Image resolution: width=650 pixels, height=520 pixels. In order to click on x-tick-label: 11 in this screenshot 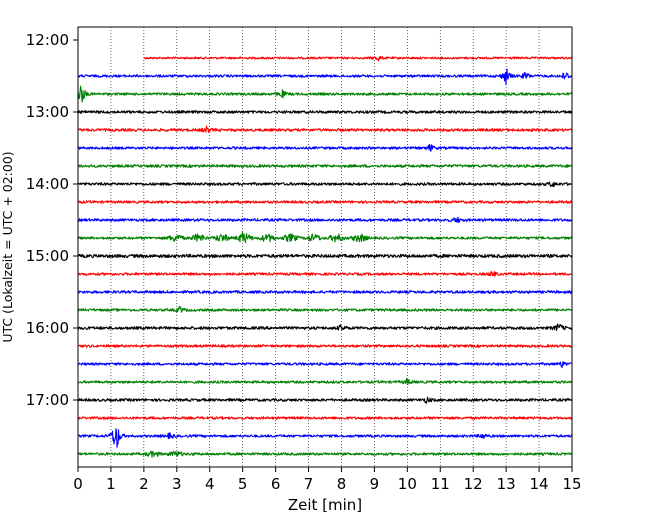, I will do `click(440, 484)`.